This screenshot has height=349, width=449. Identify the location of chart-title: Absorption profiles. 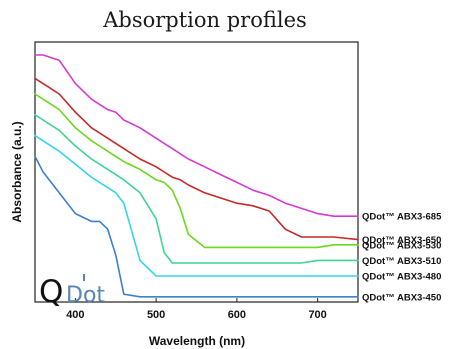
(204, 20).